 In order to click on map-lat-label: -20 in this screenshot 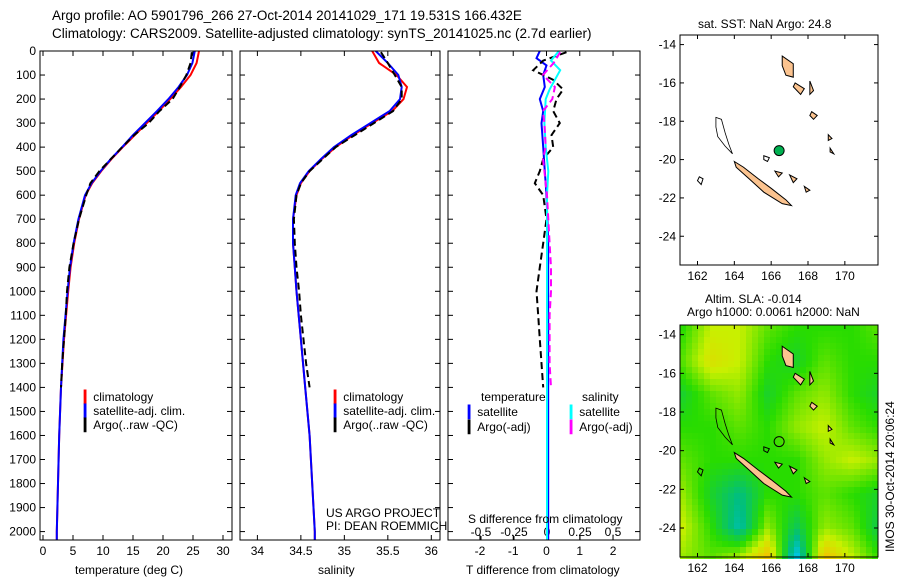, I will do `click(668, 451)`.